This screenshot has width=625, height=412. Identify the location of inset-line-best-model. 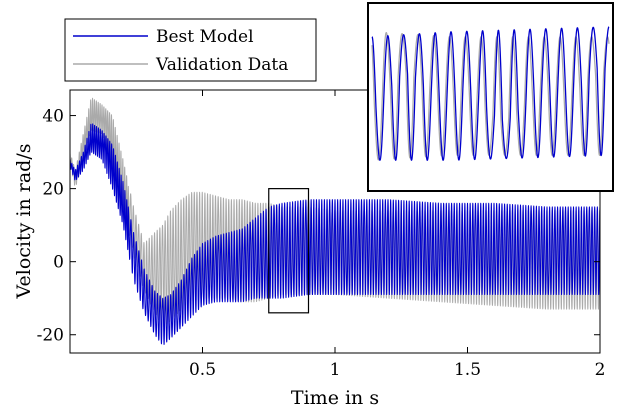
(490, 93).